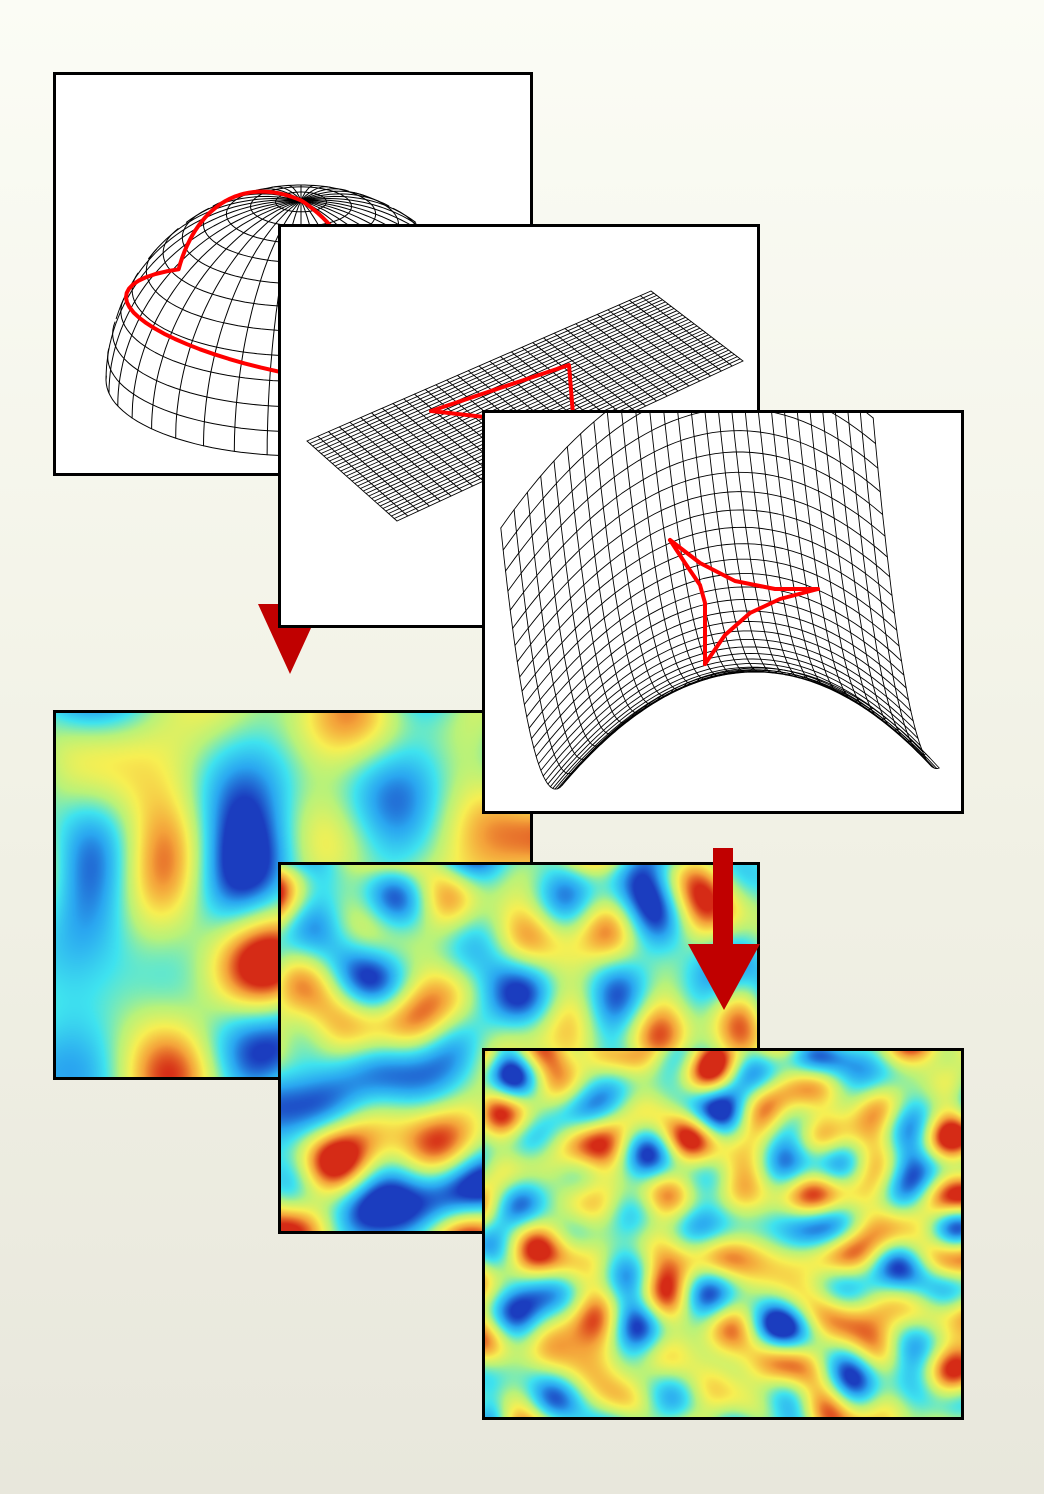  I want to click on cmb-map-small-spots, so click(723, 1234).